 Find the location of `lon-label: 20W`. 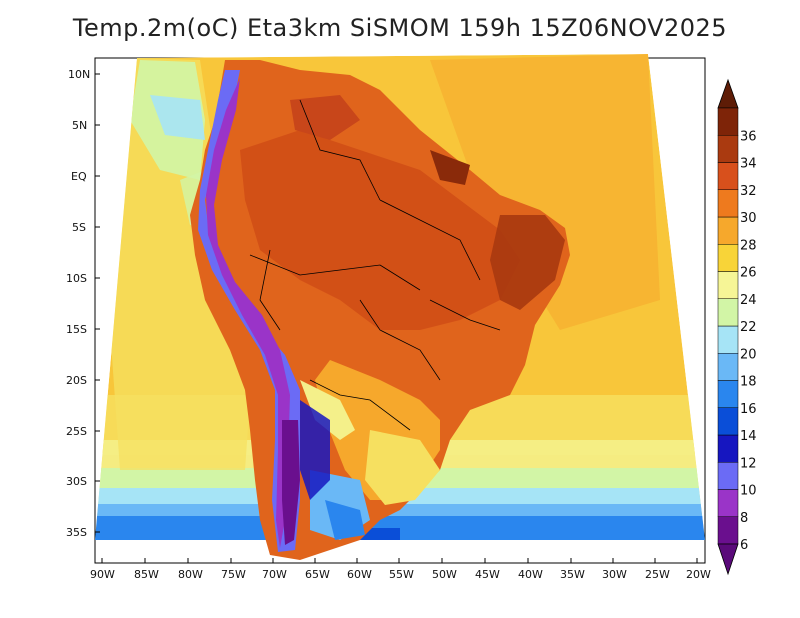

lon-label: 20W is located at coordinates (698, 574).